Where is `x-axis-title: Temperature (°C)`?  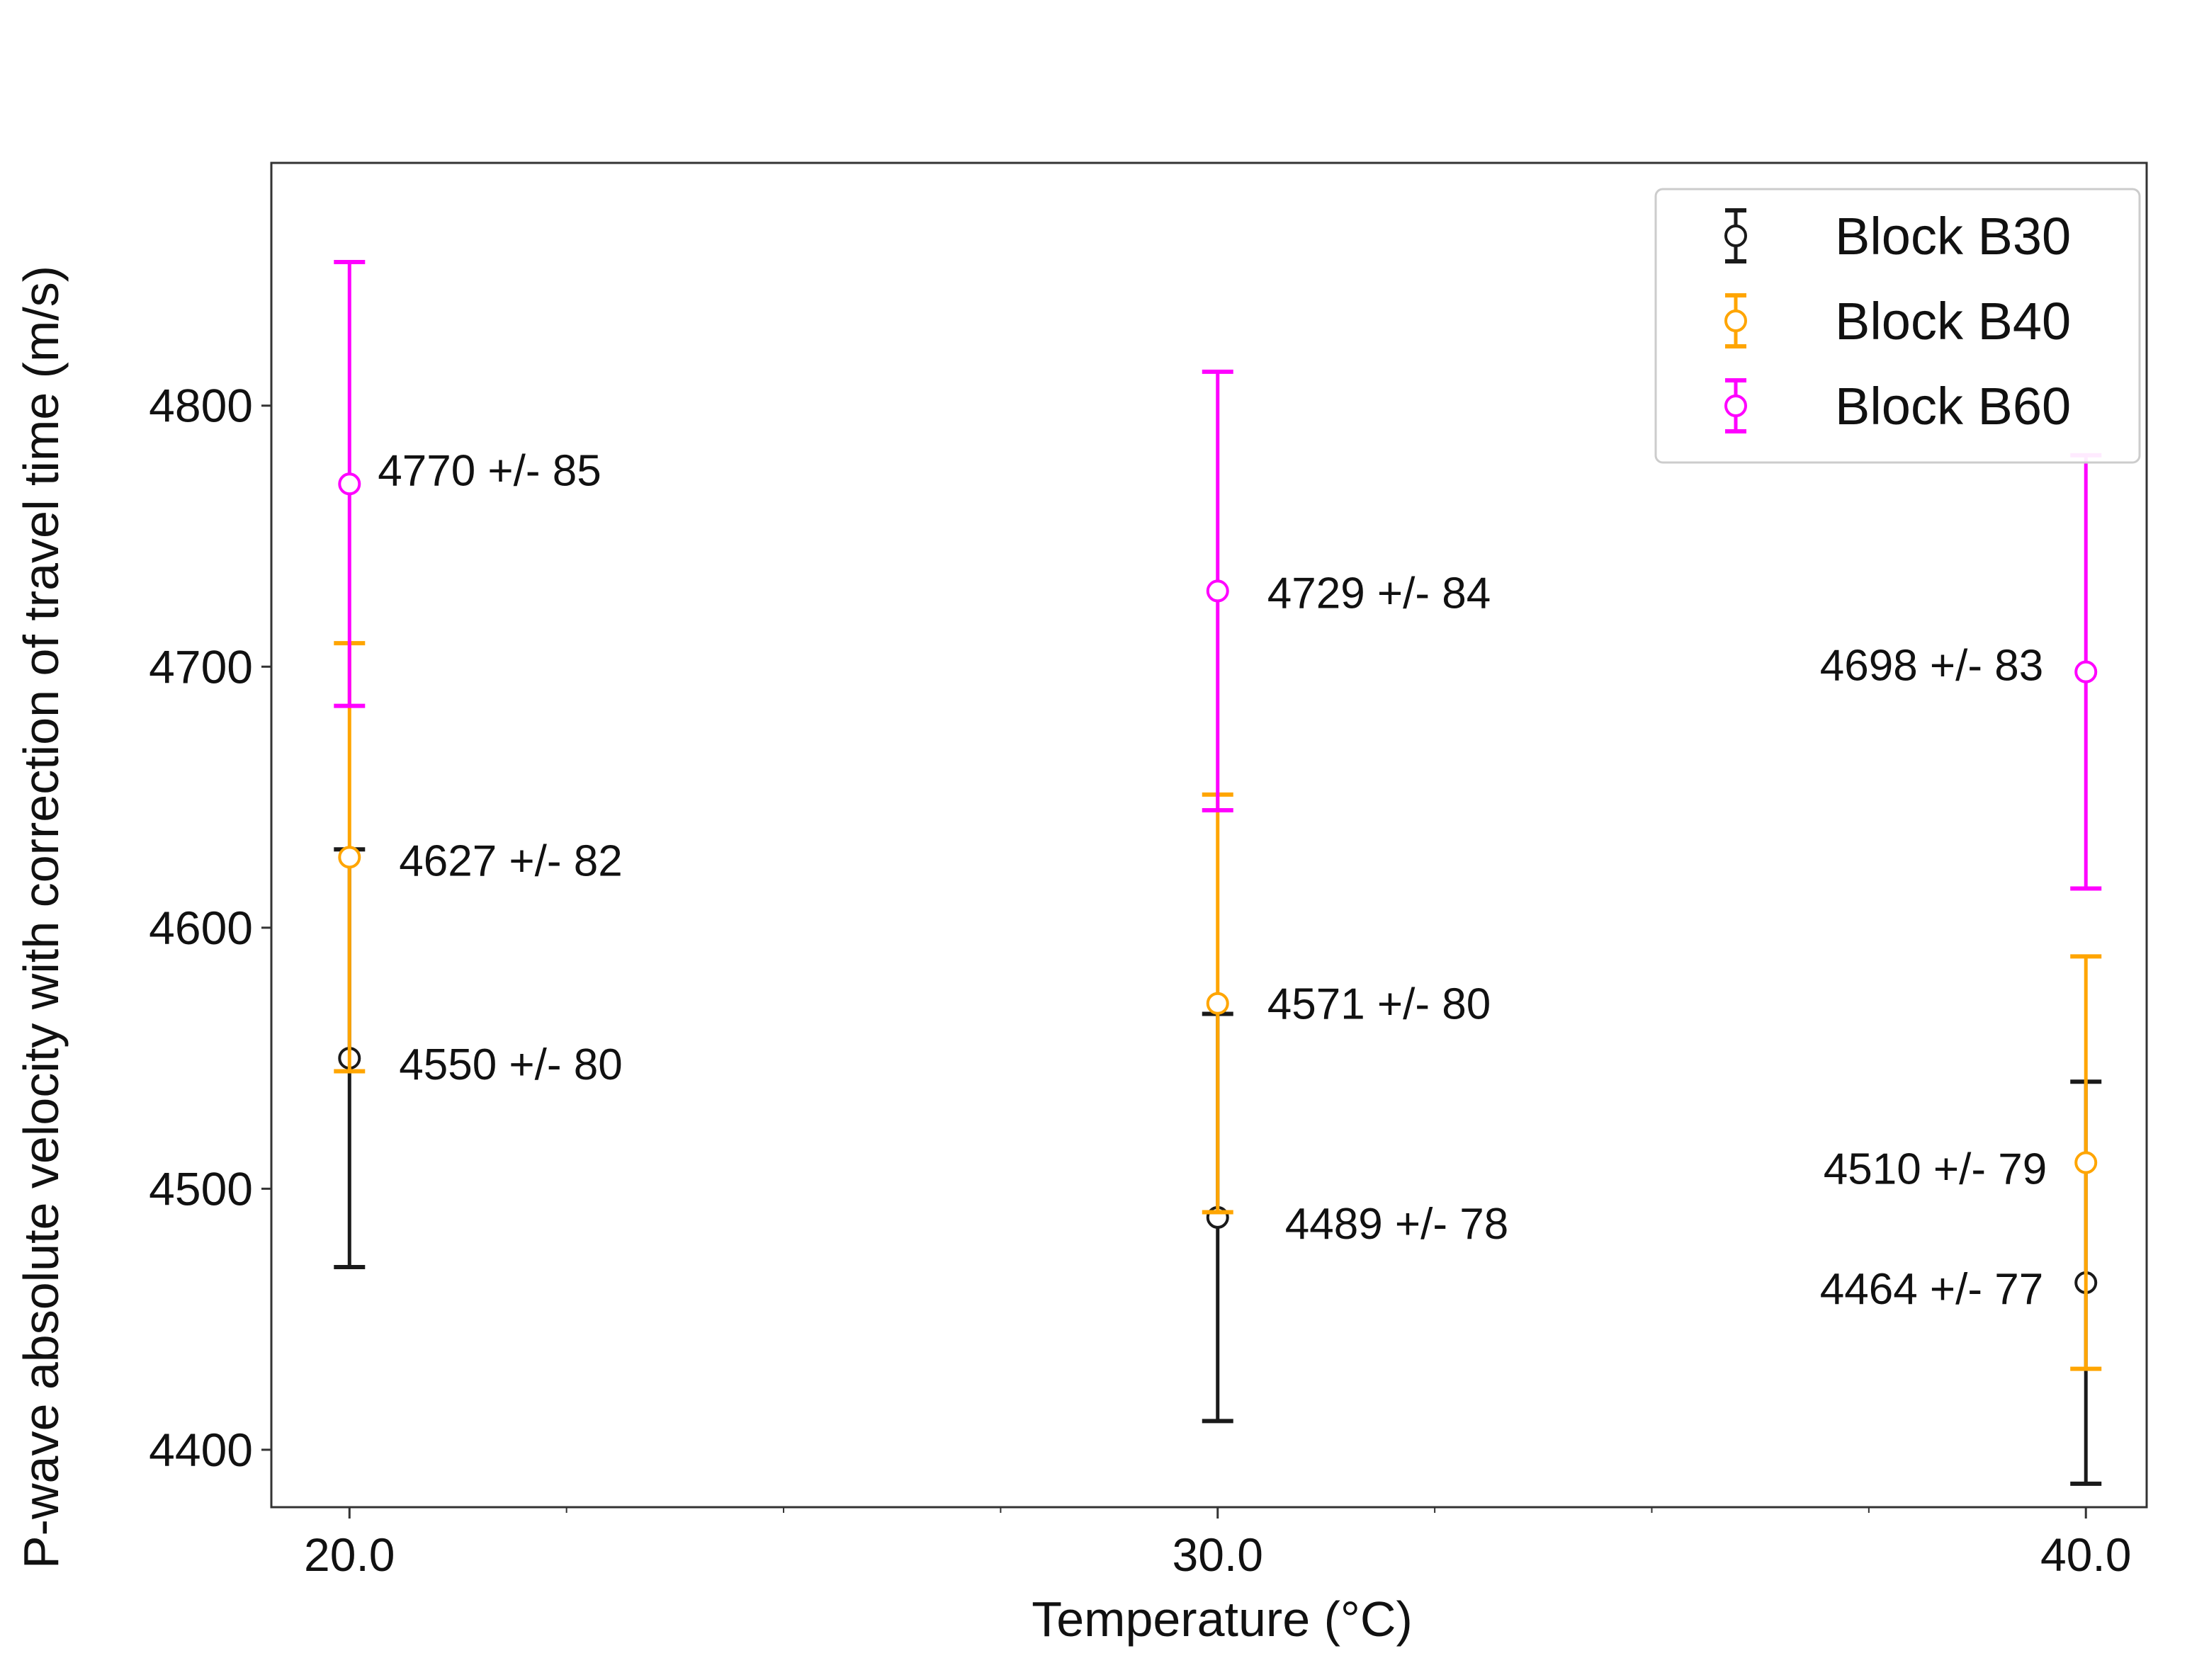
x-axis-title: Temperature (°C) is located at coordinates (1222, 1619).